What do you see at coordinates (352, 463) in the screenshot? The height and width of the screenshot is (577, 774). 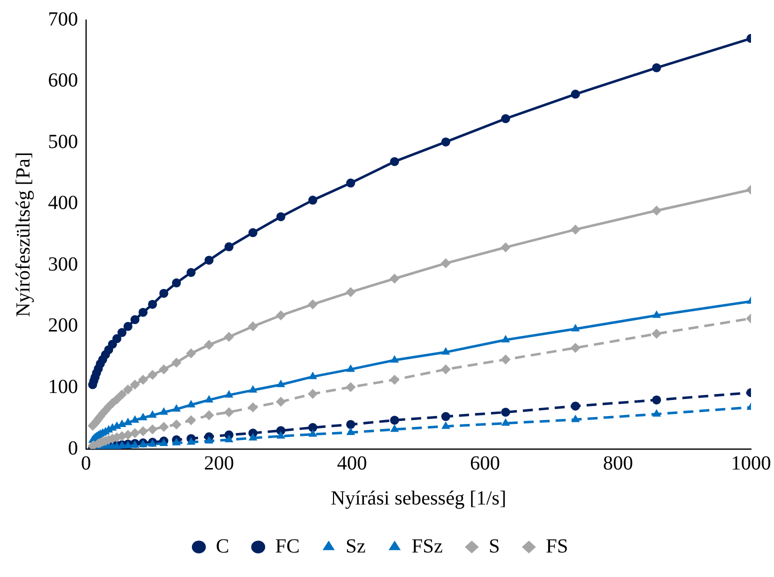 I see `x-tick-label: 400` at bounding box center [352, 463].